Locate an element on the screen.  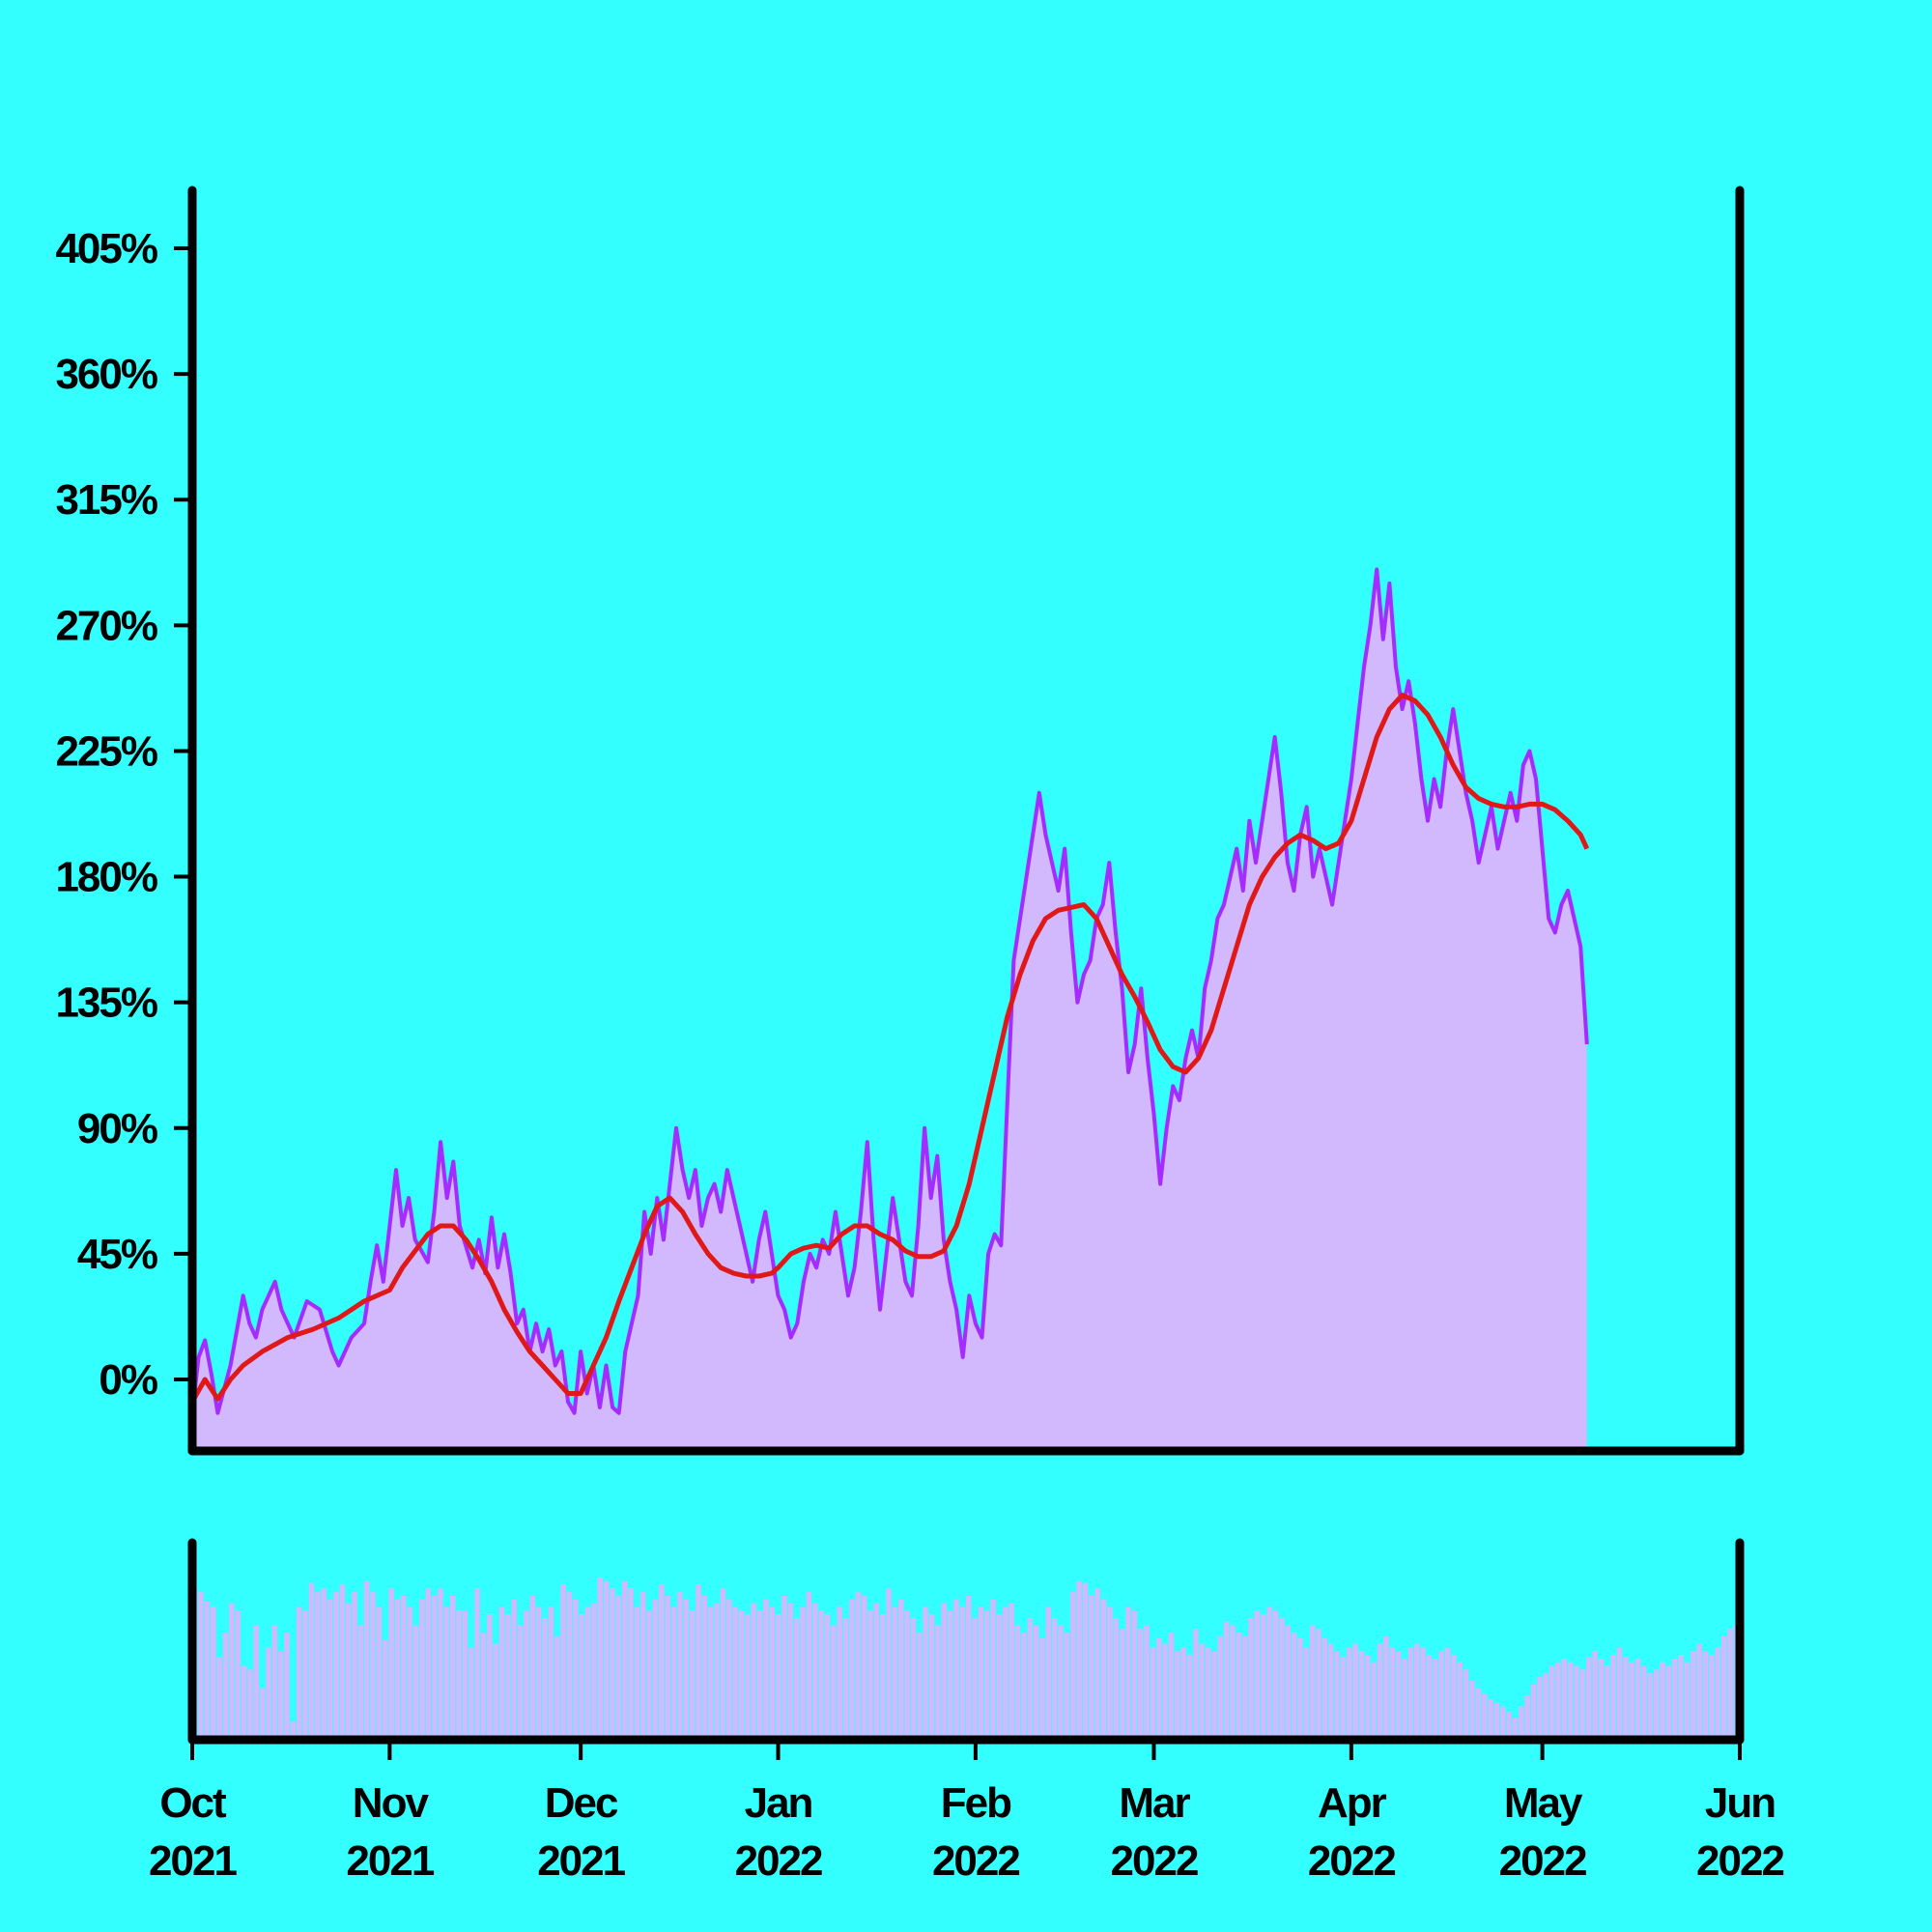
x-tick-month: May is located at coordinates (1543, 1803).